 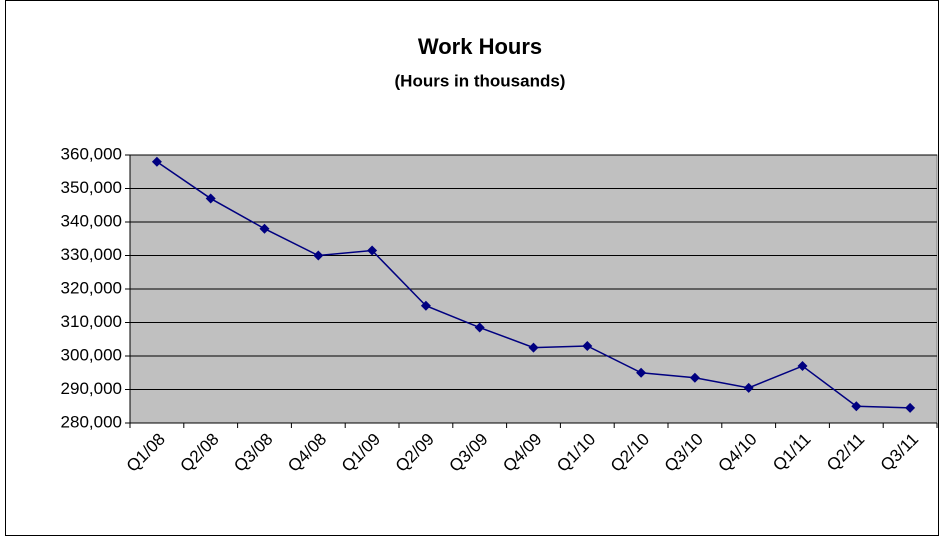 What do you see at coordinates (91, 220) in the screenshot?
I see `y-tick-label: 340,000` at bounding box center [91, 220].